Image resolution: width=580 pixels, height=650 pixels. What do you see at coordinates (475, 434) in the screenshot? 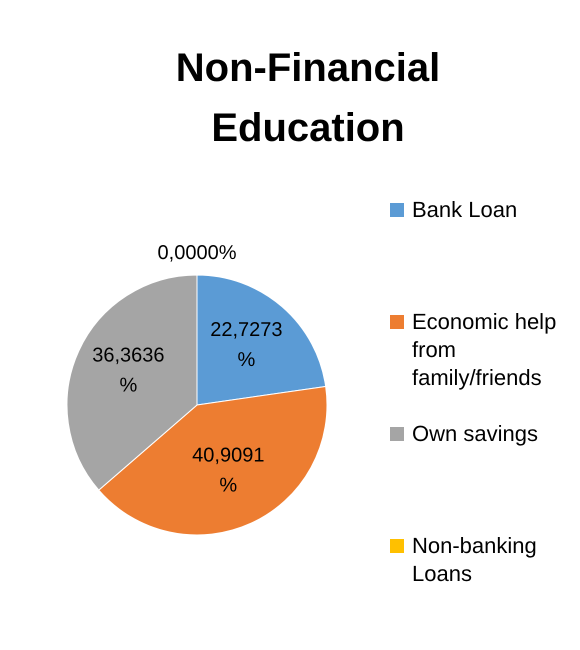
I see `legend-label: Own savings` at bounding box center [475, 434].